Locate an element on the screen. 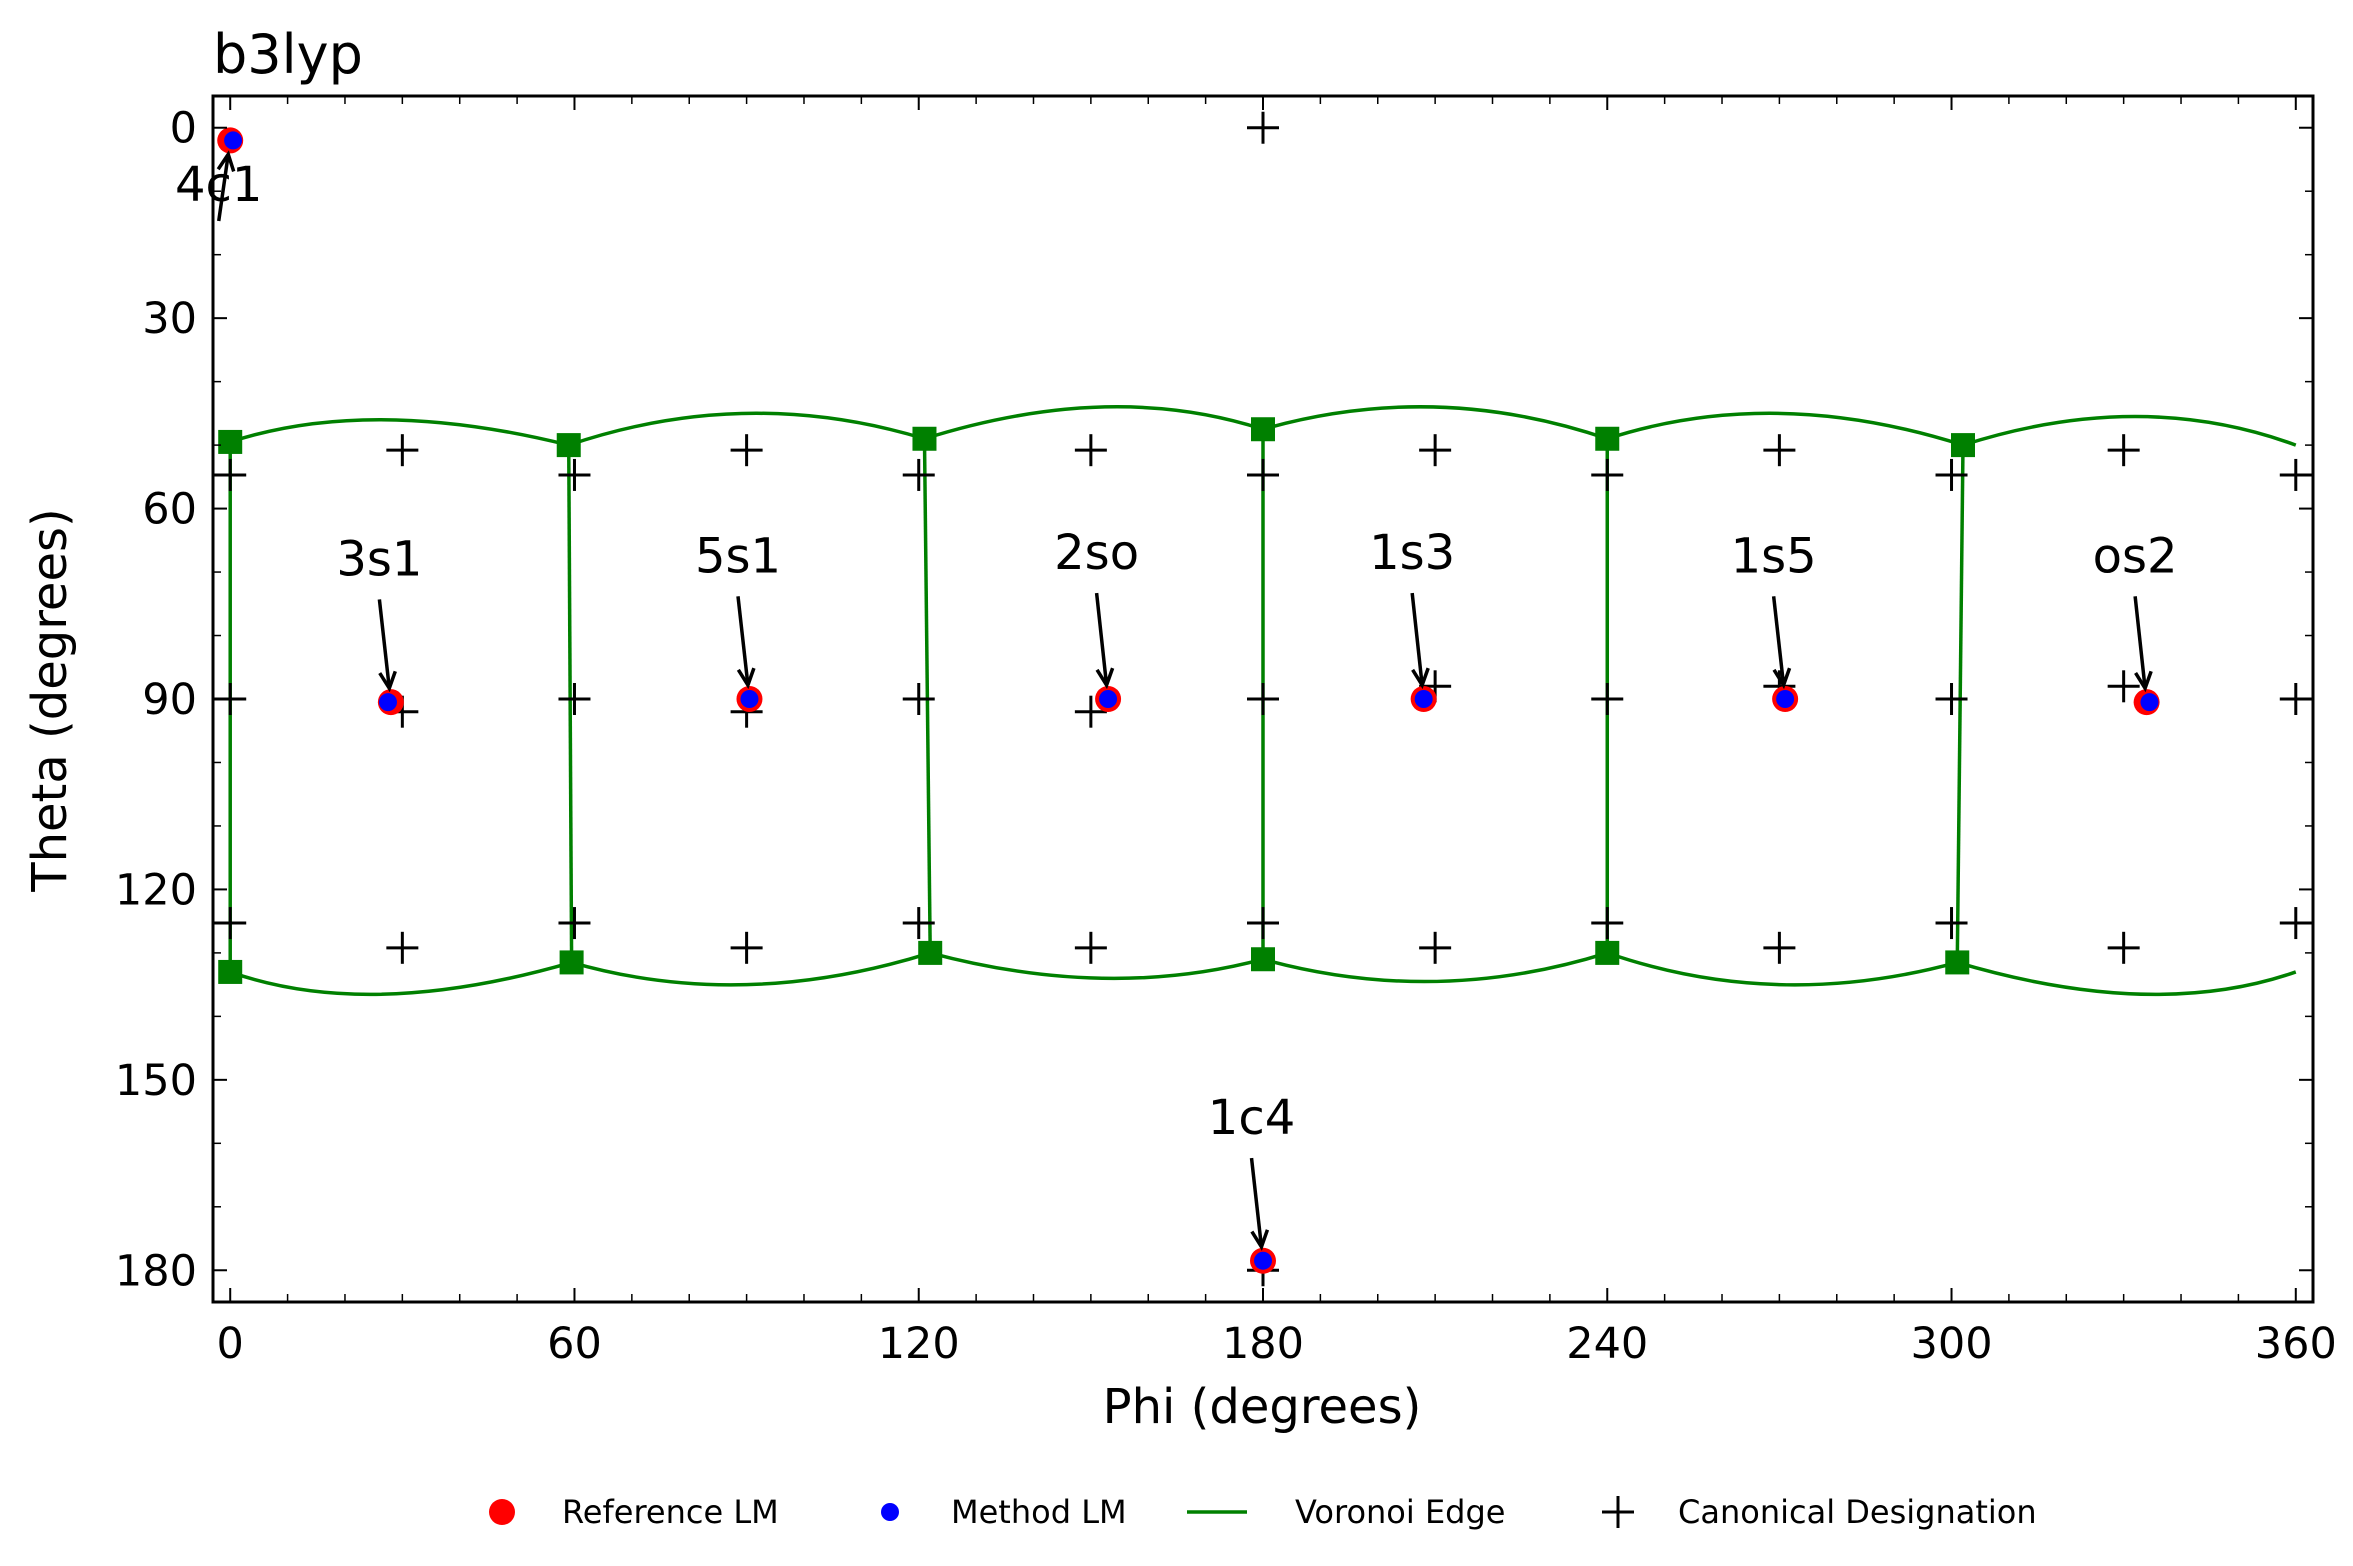 Image resolution: width=2353 pixels, height=1566 pixels. x-tick-label: 0 is located at coordinates (230, 1344).